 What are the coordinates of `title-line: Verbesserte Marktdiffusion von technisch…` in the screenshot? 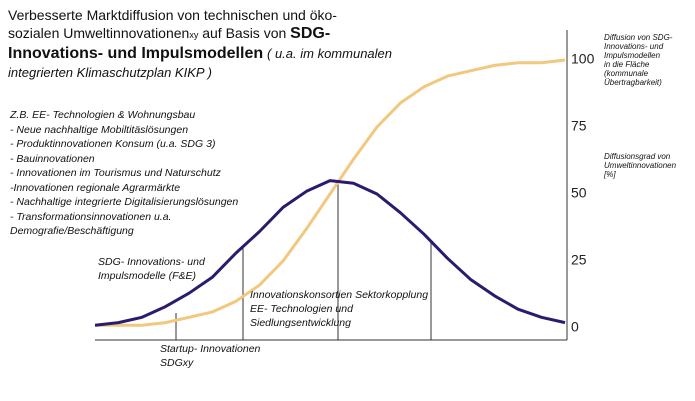 It's located at (172, 15).